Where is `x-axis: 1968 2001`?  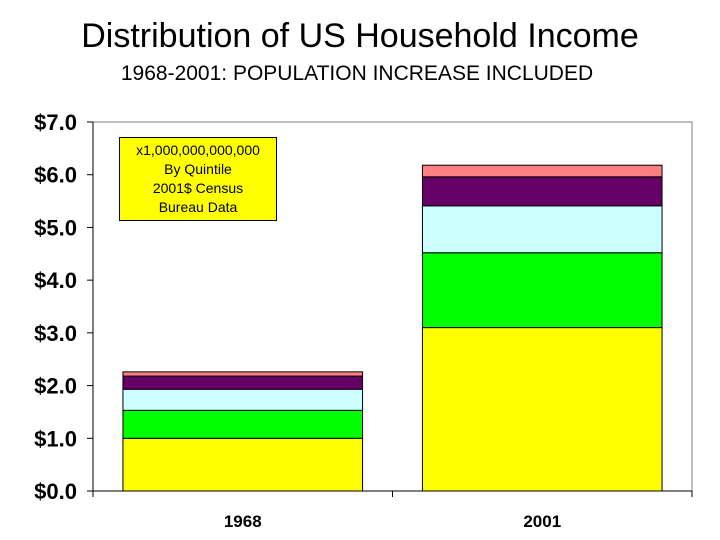
x-axis: 1968 2001 is located at coordinates (392, 510).